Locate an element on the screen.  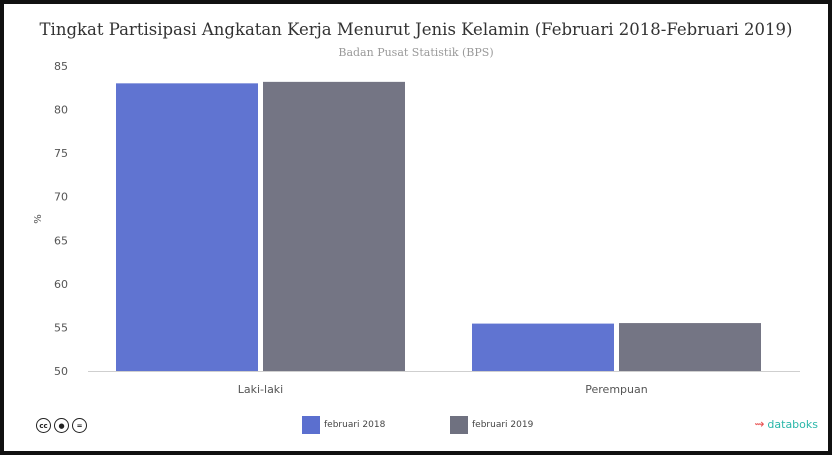
brand-logo: ⇝ databoks is located at coordinates (786, 424).